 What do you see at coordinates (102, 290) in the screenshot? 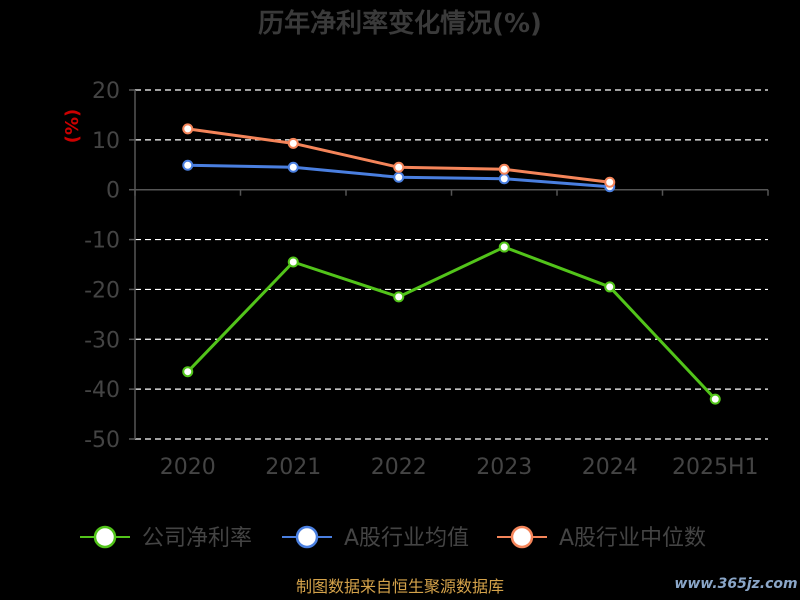
I see `y-tick-label: -20` at bounding box center [102, 290].